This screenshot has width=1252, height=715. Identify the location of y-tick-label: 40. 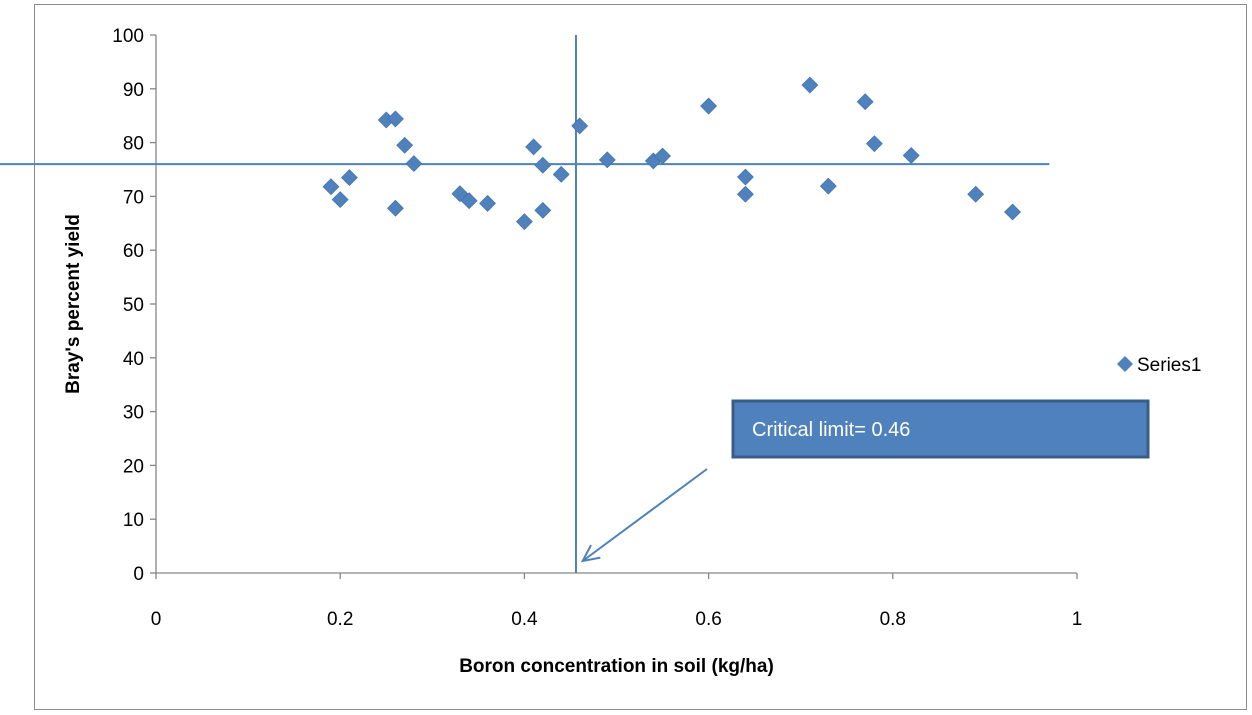
(133, 359).